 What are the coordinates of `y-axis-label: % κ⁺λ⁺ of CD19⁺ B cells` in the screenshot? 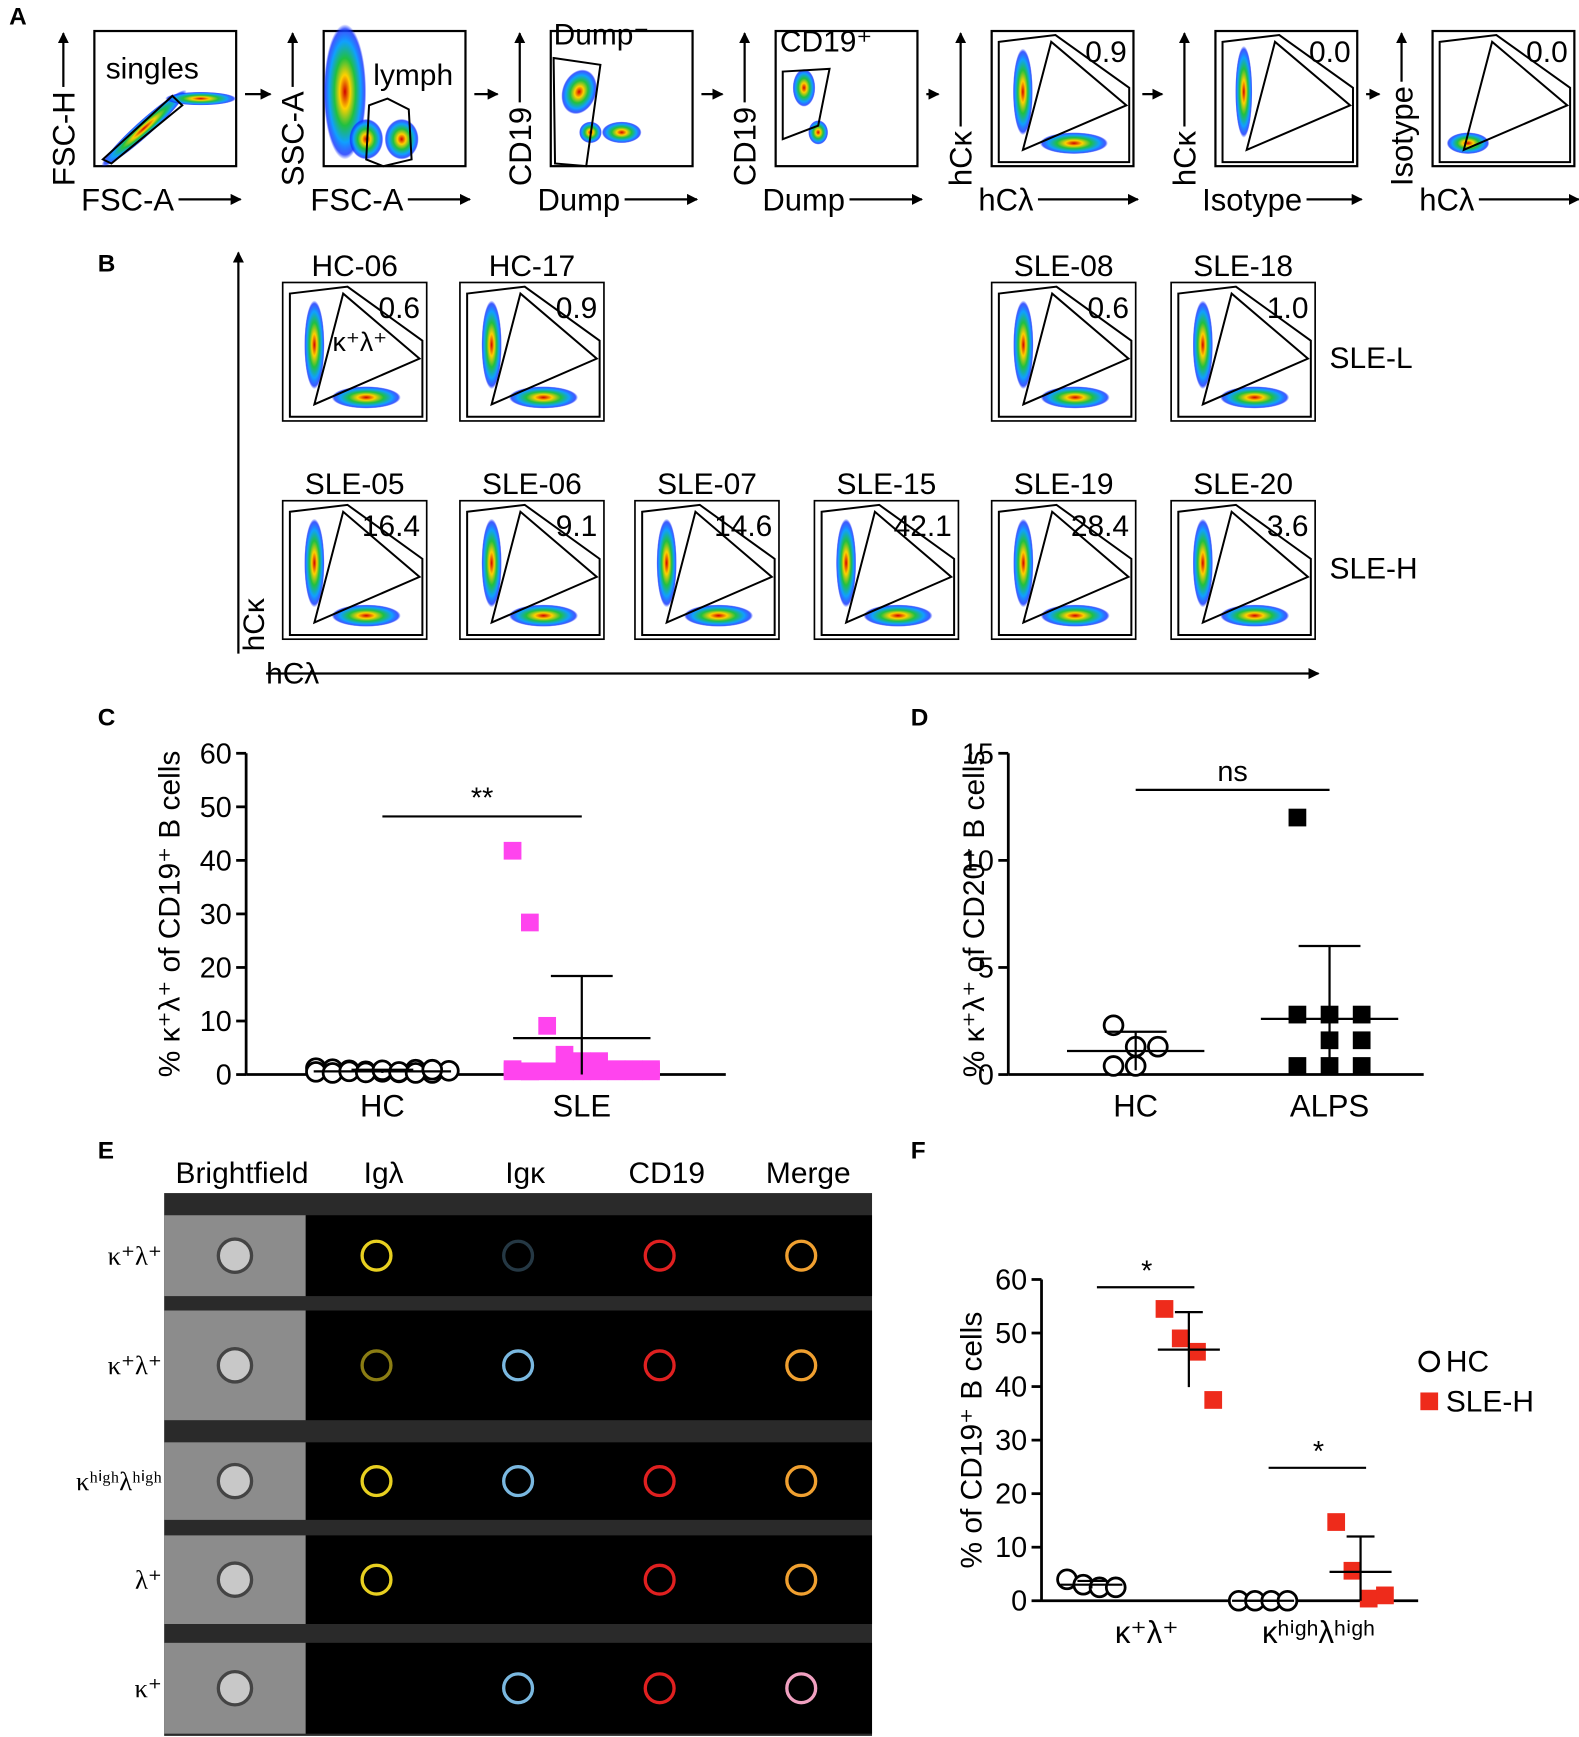 It's located at (170, 914).